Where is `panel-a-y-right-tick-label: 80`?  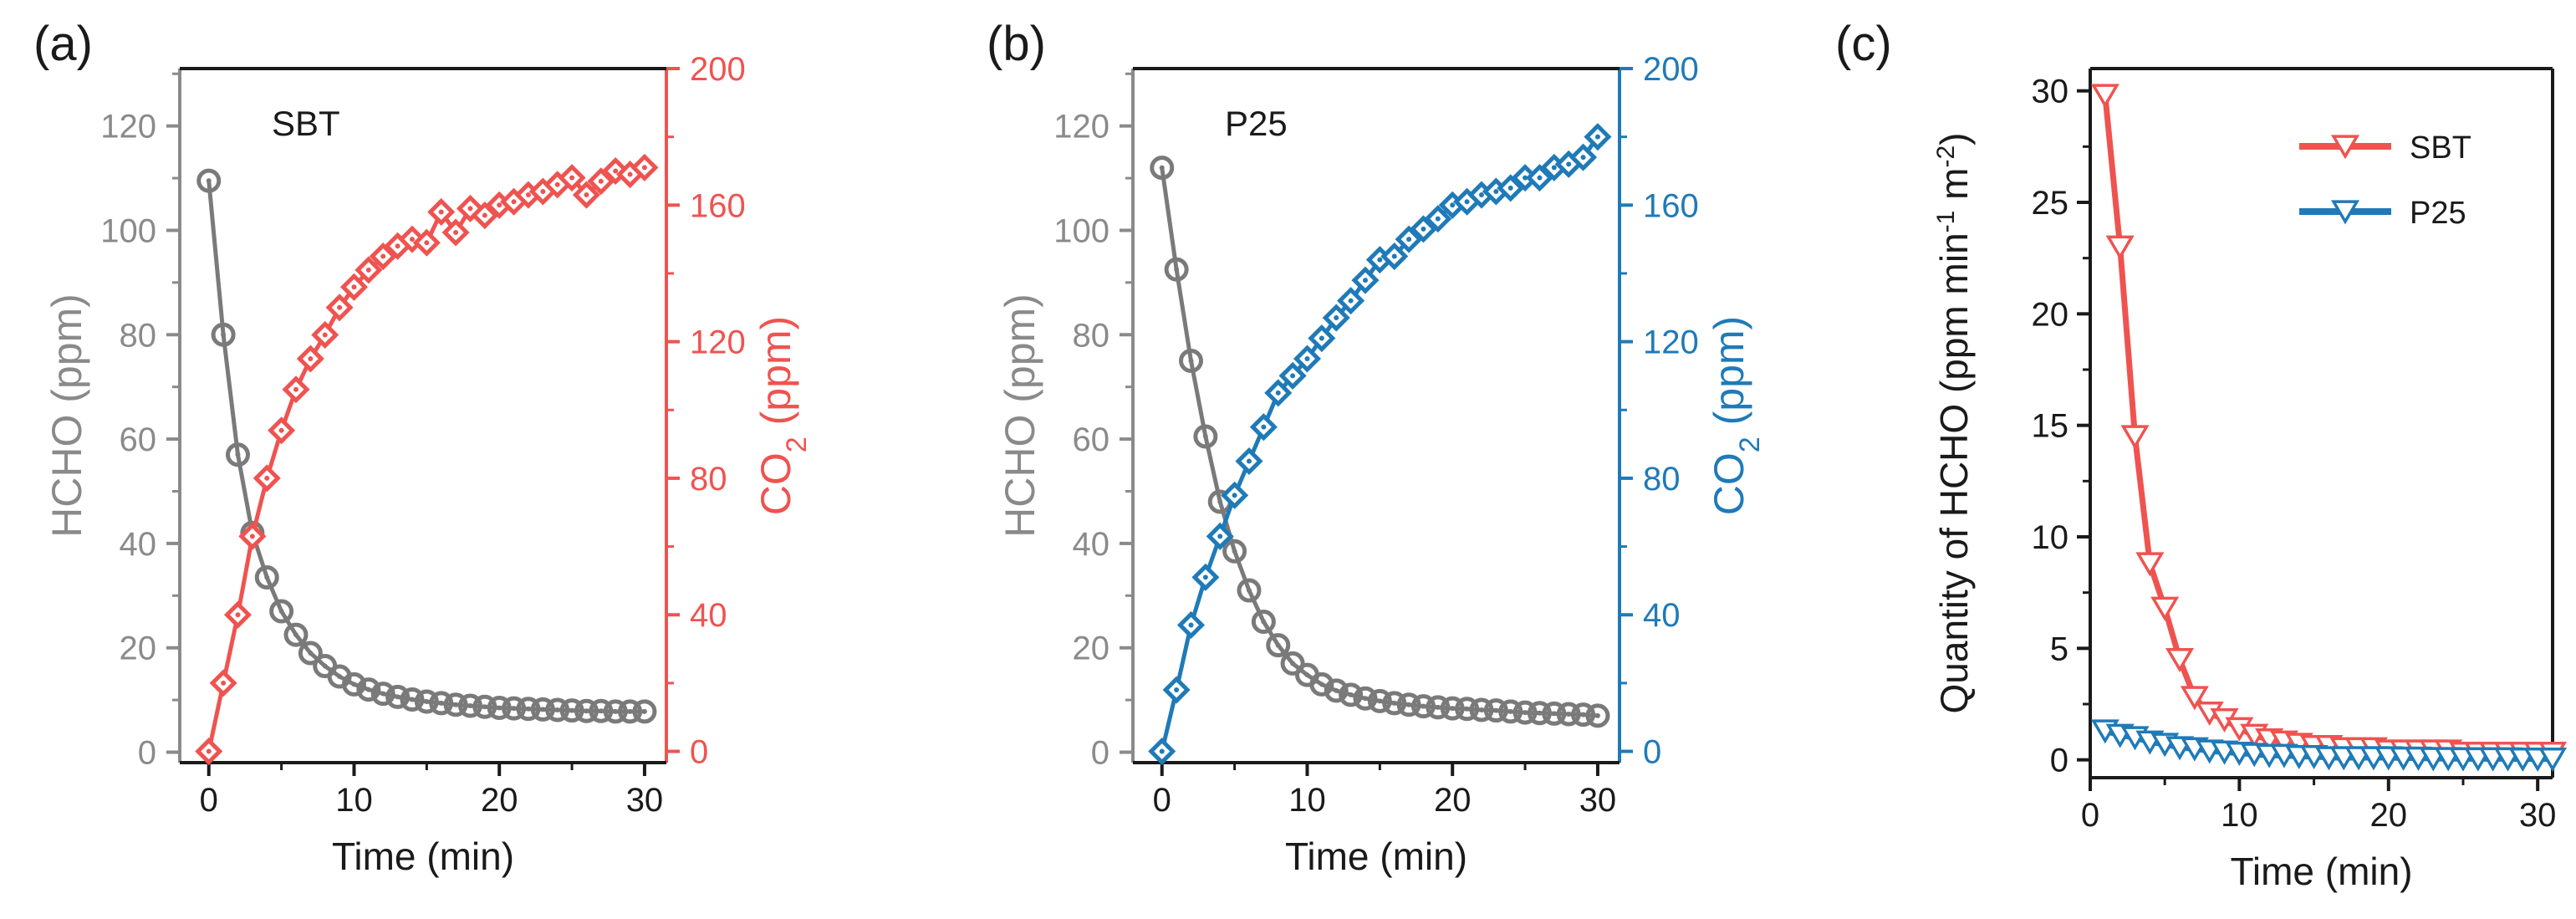
panel-a-y-right-tick-label: 80 is located at coordinates (709, 479).